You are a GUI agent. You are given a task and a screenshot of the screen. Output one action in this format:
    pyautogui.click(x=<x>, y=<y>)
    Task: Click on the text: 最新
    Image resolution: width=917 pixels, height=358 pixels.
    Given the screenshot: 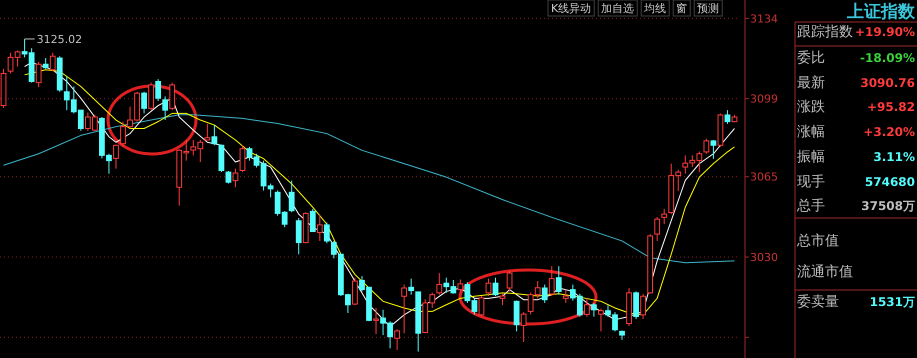 What is the action you would take?
    pyautogui.click(x=811, y=83)
    